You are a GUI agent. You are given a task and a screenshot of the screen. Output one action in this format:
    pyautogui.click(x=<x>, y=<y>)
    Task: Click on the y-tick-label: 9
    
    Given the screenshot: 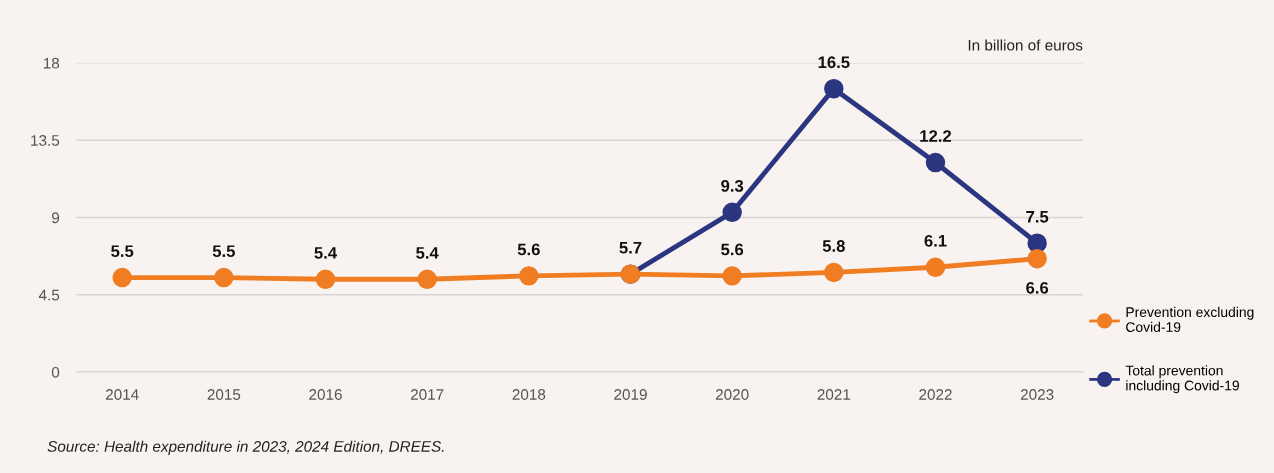 What is the action you would take?
    pyautogui.click(x=55, y=218)
    